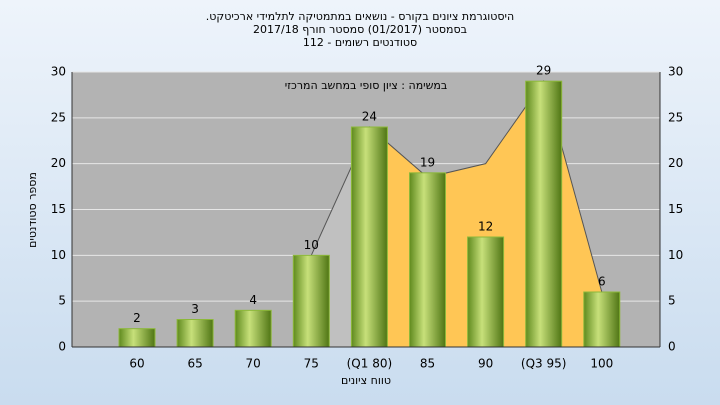 The width and height of the screenshot is (720, 405). Describe the element at coordinates (601, 364) in the screenshot. I see `x-tick-label: 100` at that location.